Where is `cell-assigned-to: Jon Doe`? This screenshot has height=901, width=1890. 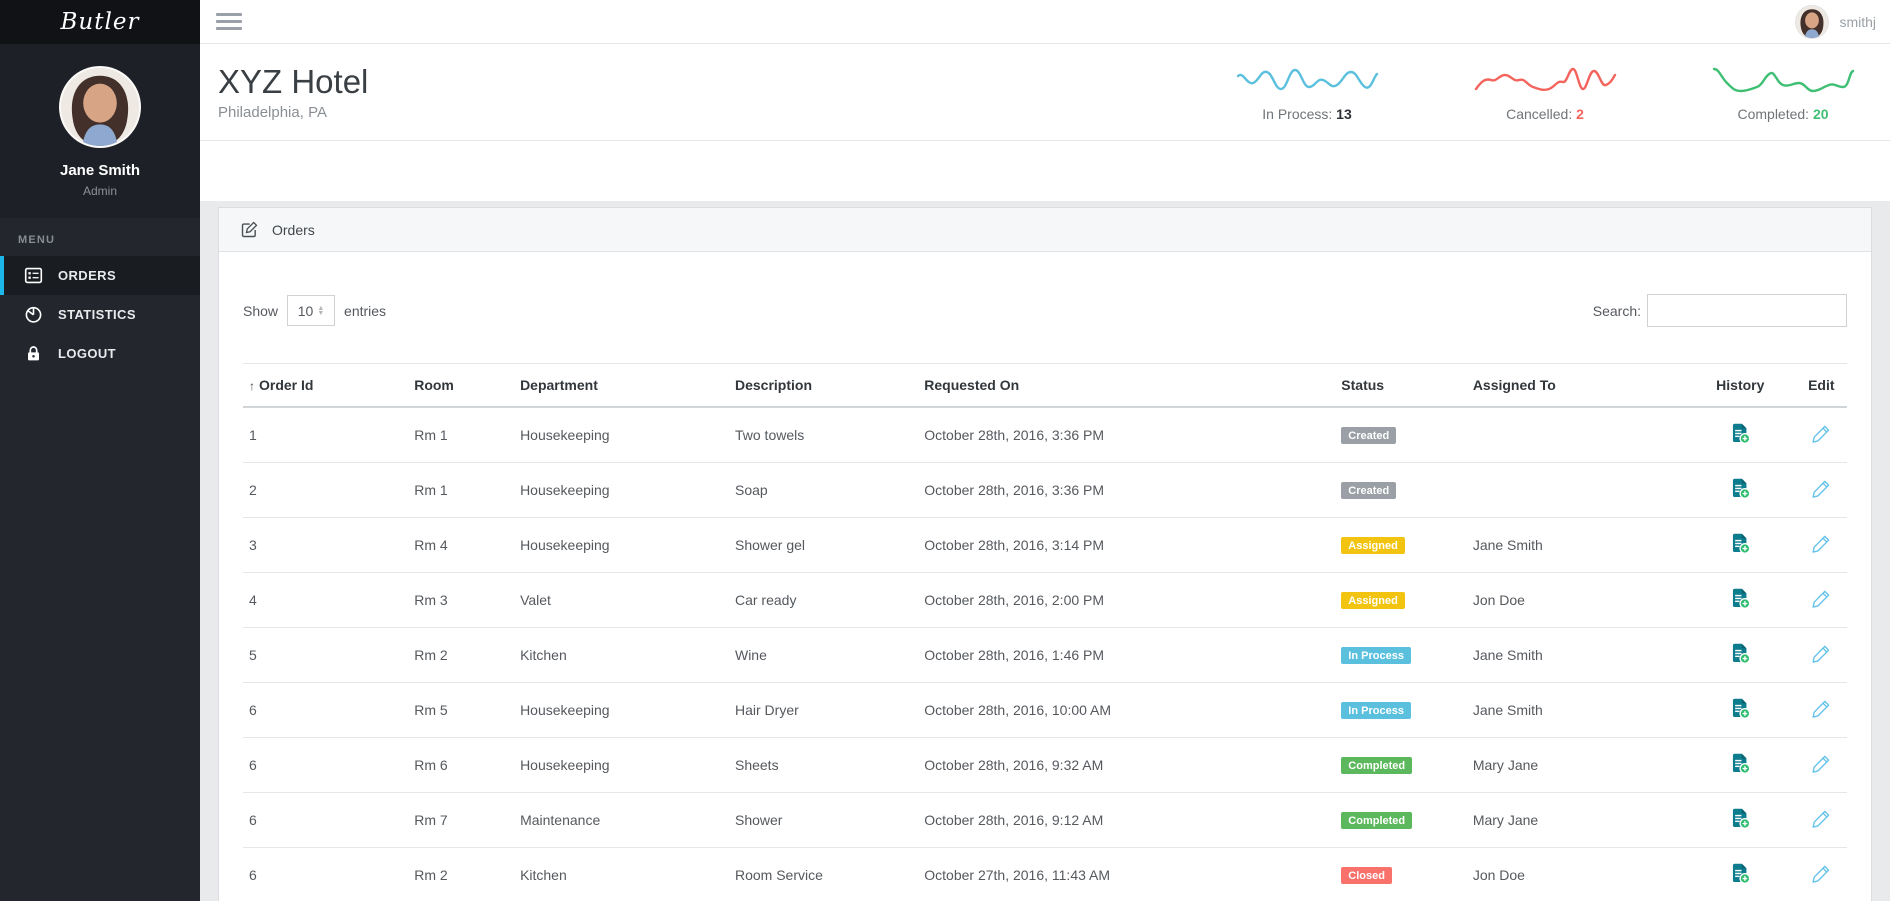 cell-assigned-to: Jon Doe is located at coordinates (1575, 874).